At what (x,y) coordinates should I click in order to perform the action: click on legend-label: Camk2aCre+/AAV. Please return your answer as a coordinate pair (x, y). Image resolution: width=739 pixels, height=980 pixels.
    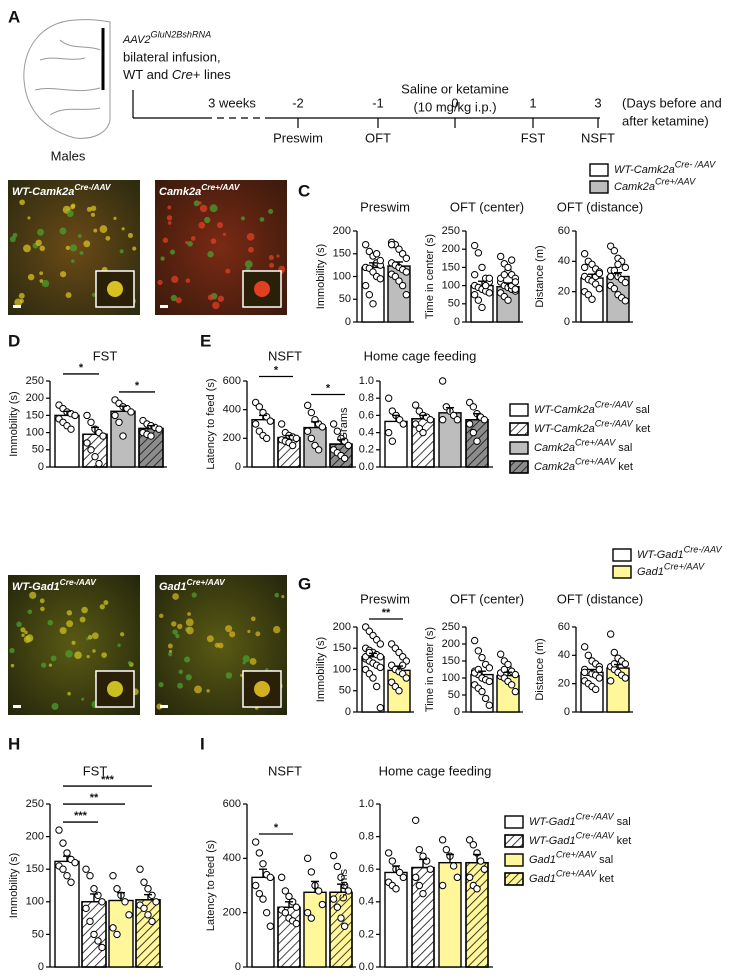
    Looking at the image, I should click on (655, 185).